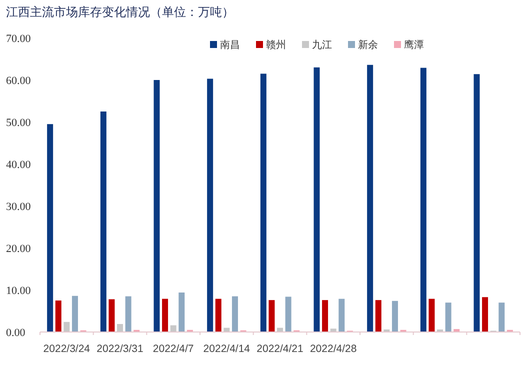  Describe the element at coordinates (19, 165) in the screenshot. I see `y-tick-label: 40.00` at that location.